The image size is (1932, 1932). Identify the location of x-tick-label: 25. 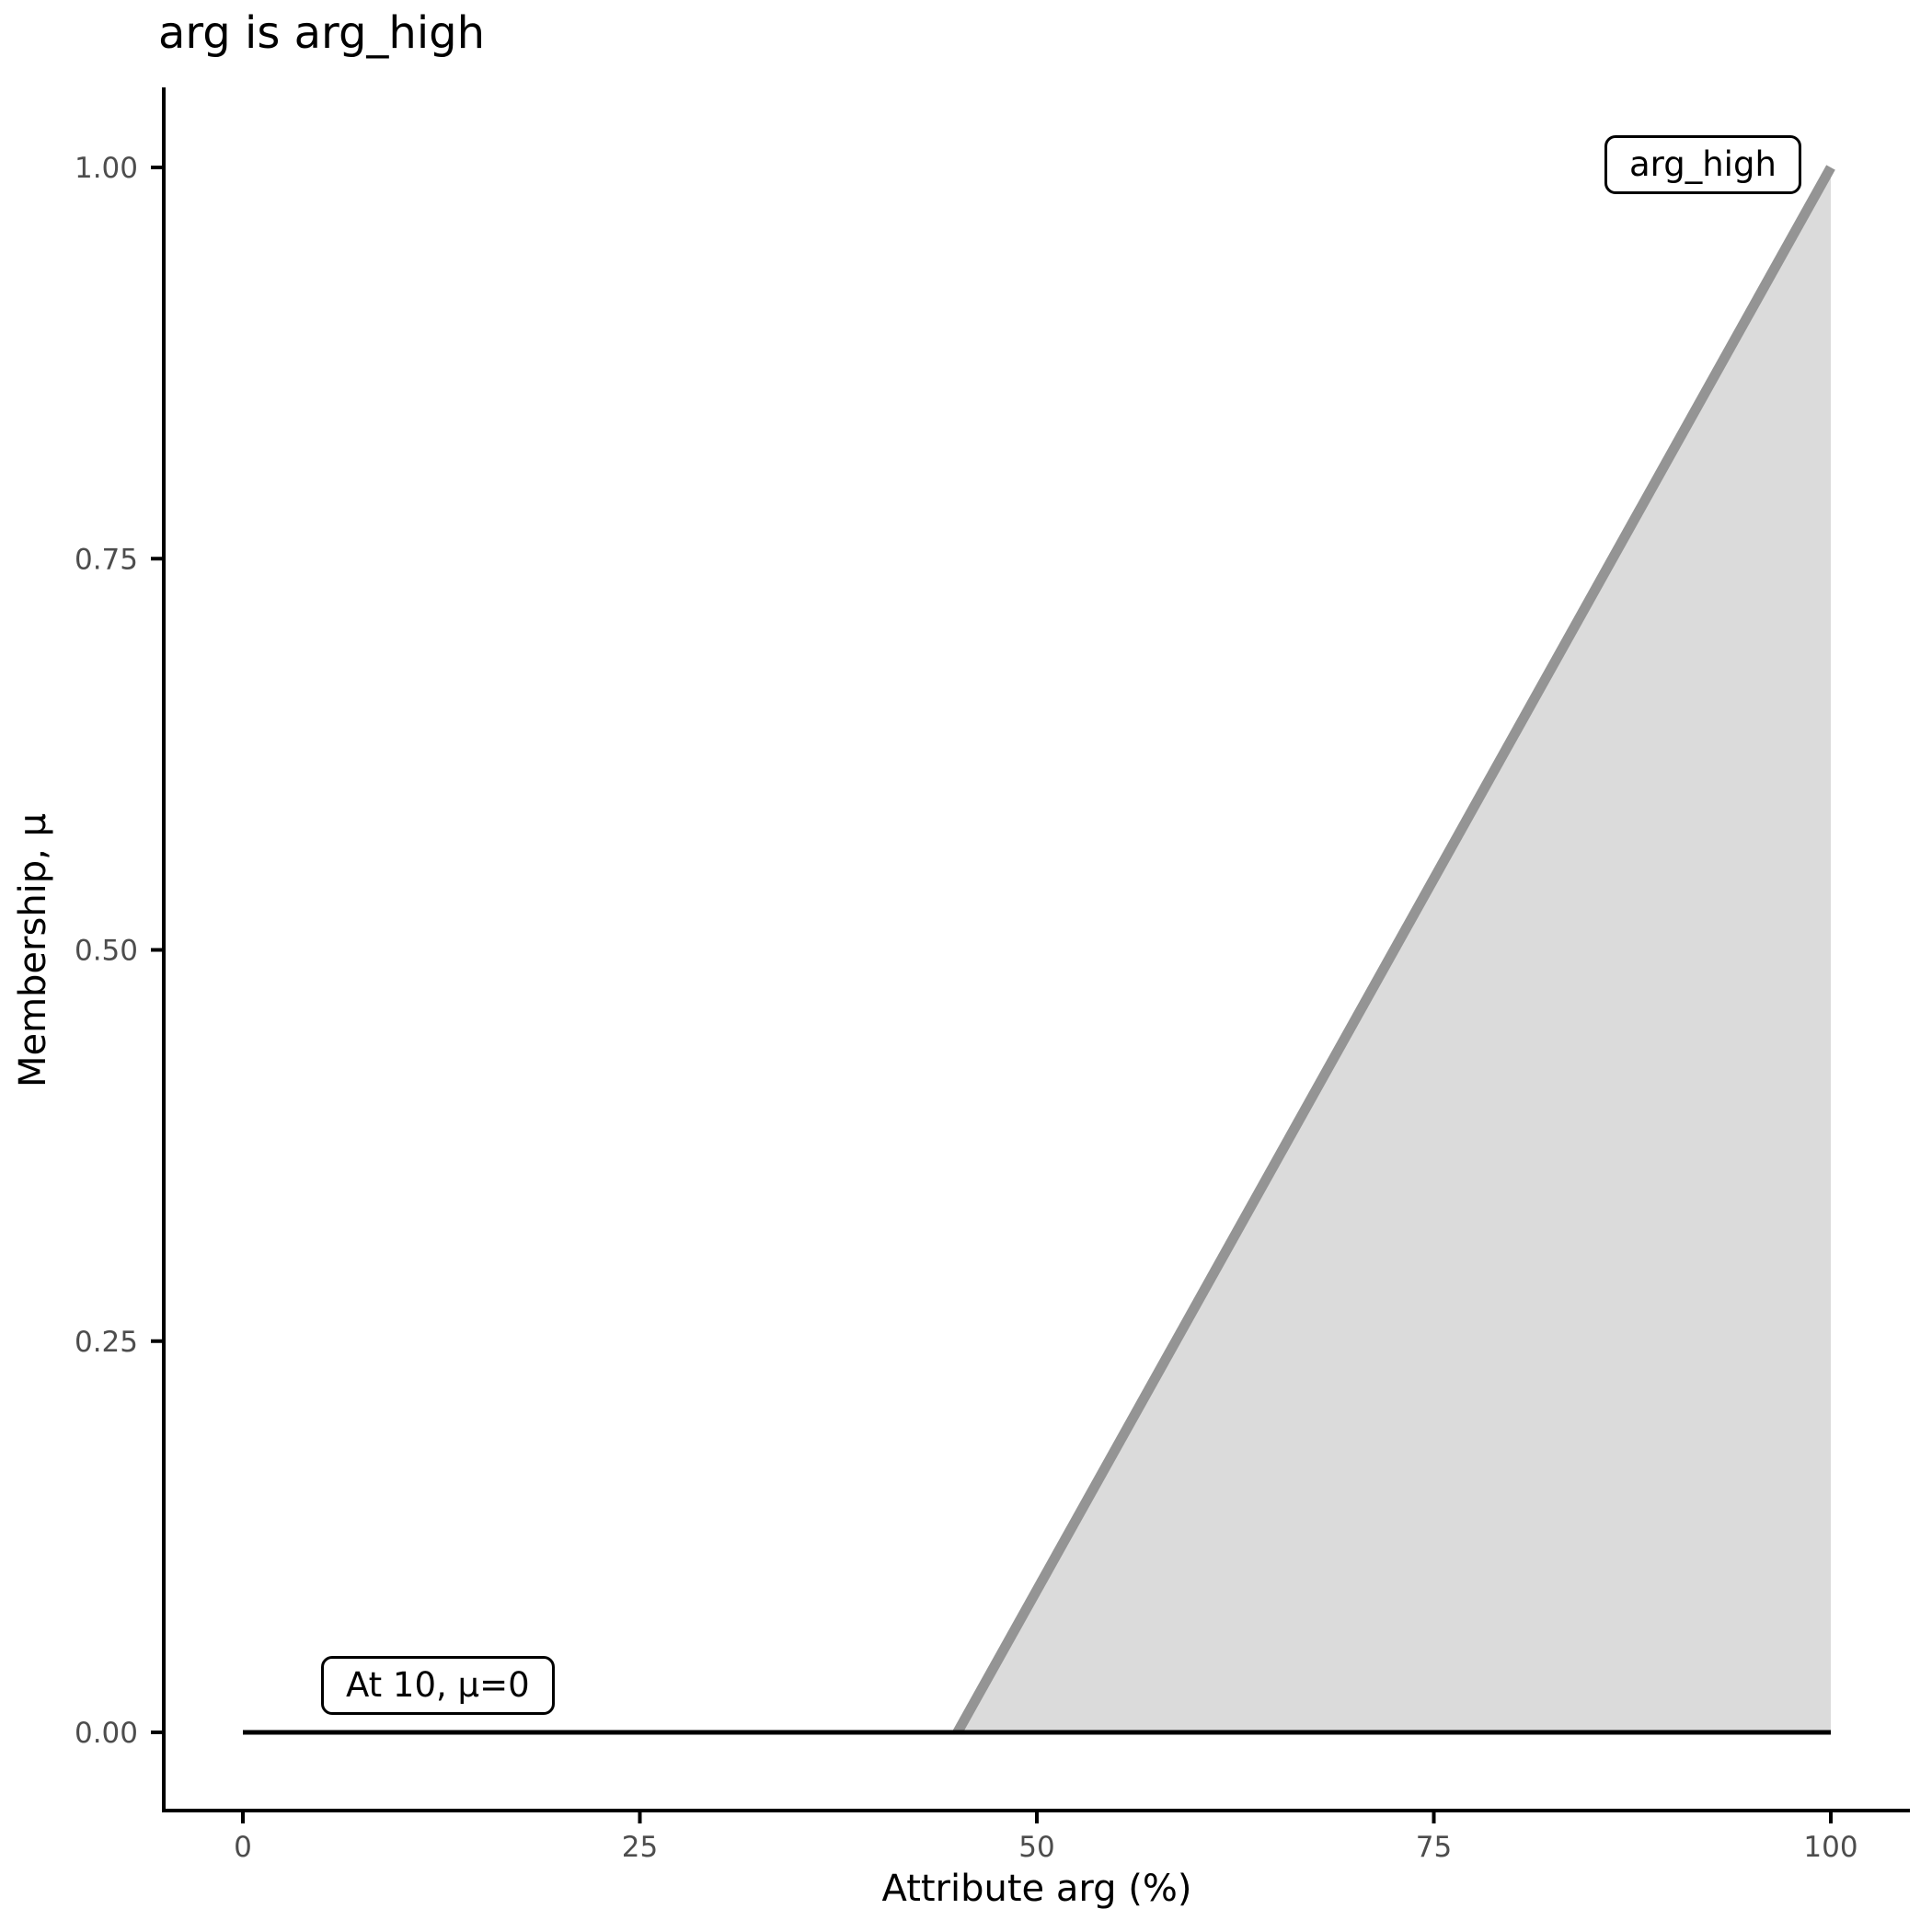
(640, 1847).